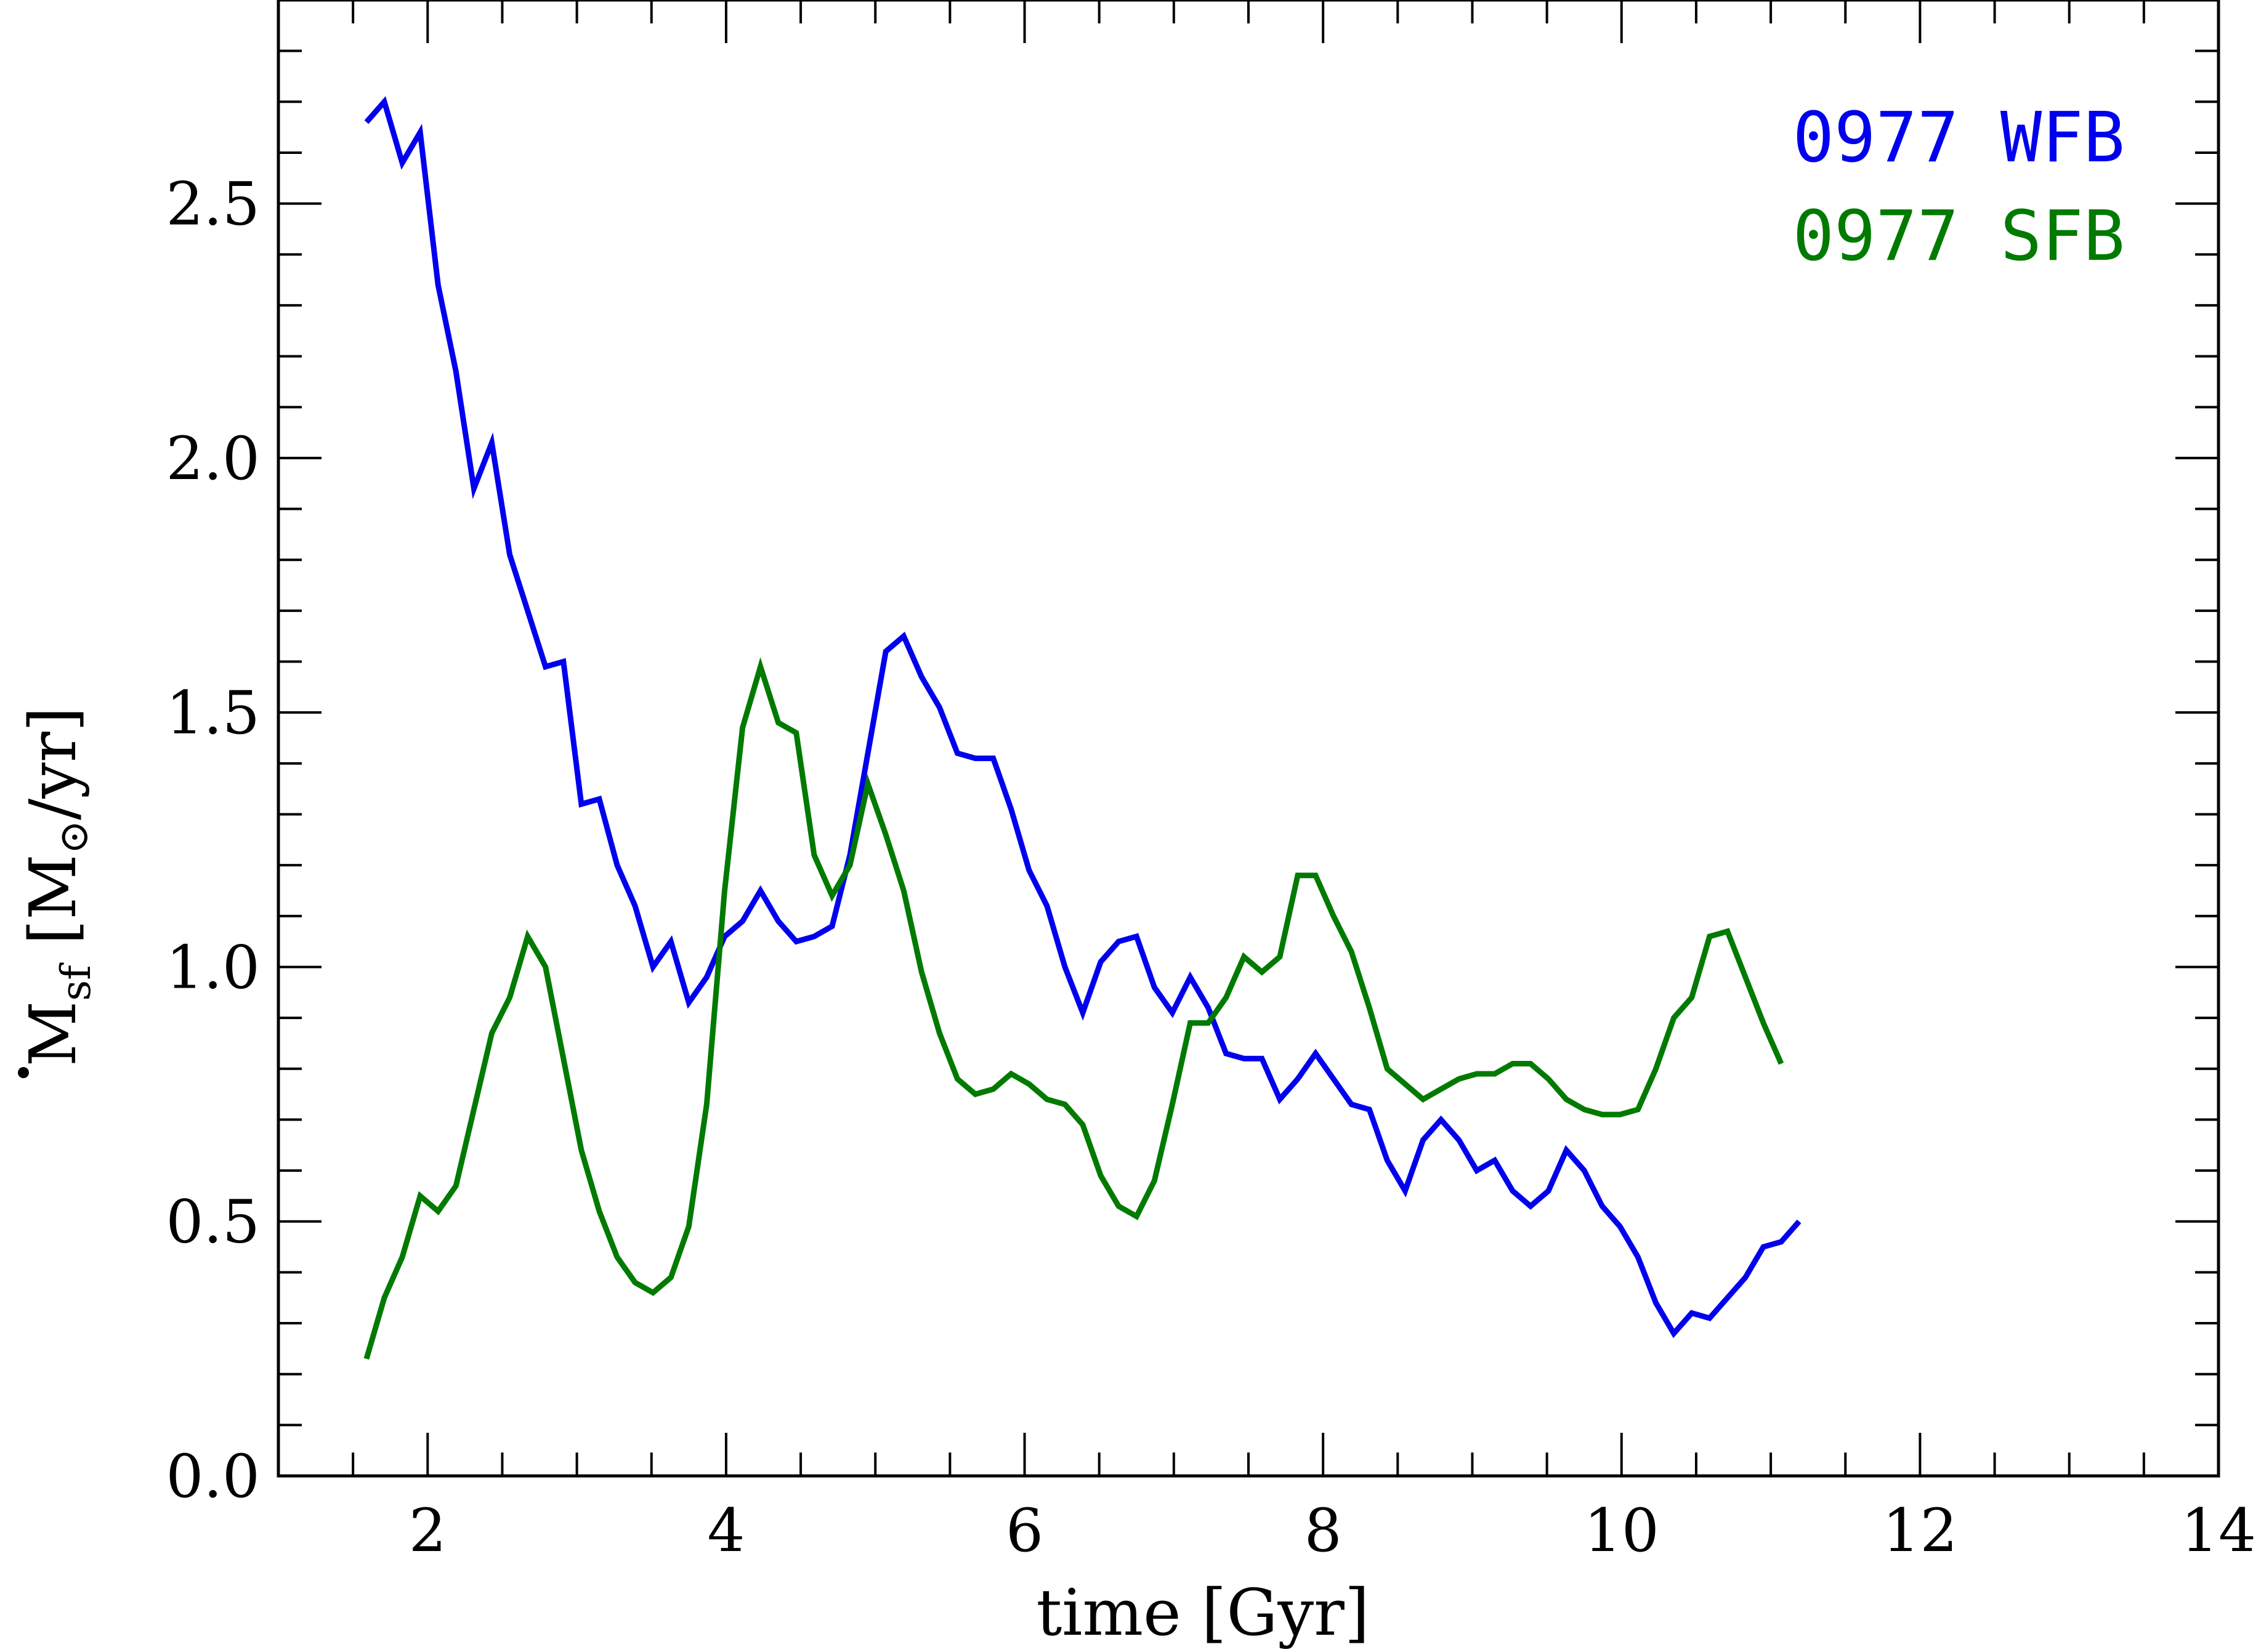 Image resolution: width=2261 pixels, height=1652 pixels. Describe the element at coordinates (428, 1530) in the screenshot. I see `x-tick-label: 2` at that location.